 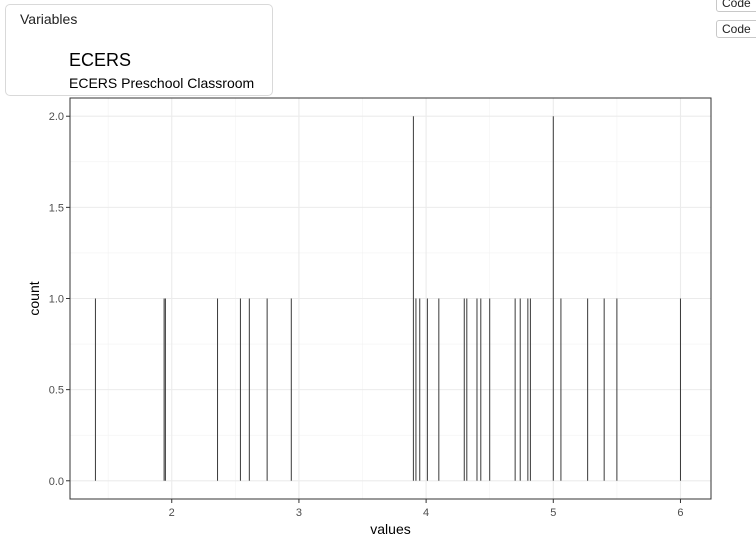 What do you see at coordinates (172, 513) in the screenshot?
I see `x-tick-label: 2` at bounding box center [172, 513].